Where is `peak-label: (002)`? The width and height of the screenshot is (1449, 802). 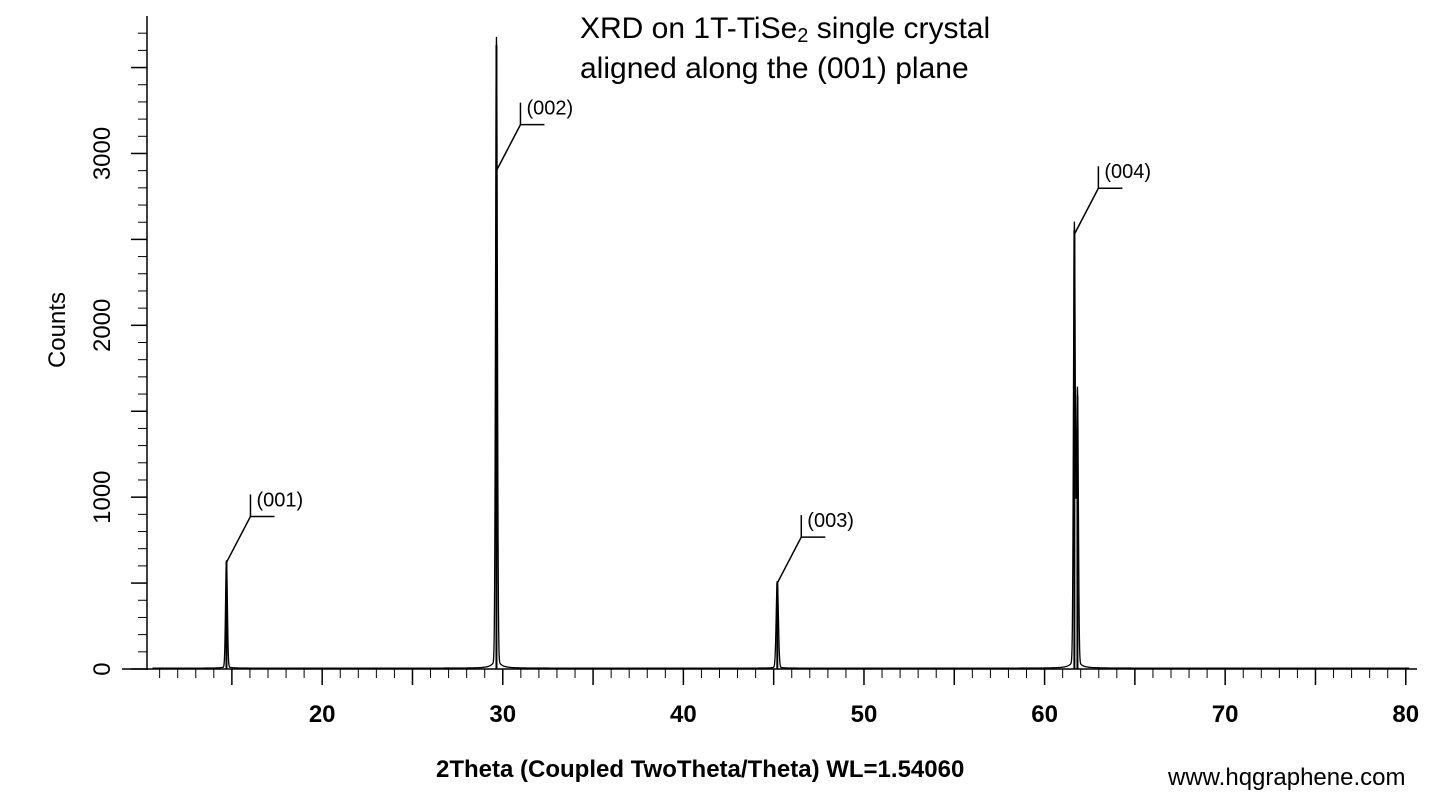
peak-label: (002) is located at coordinates (549, 109).